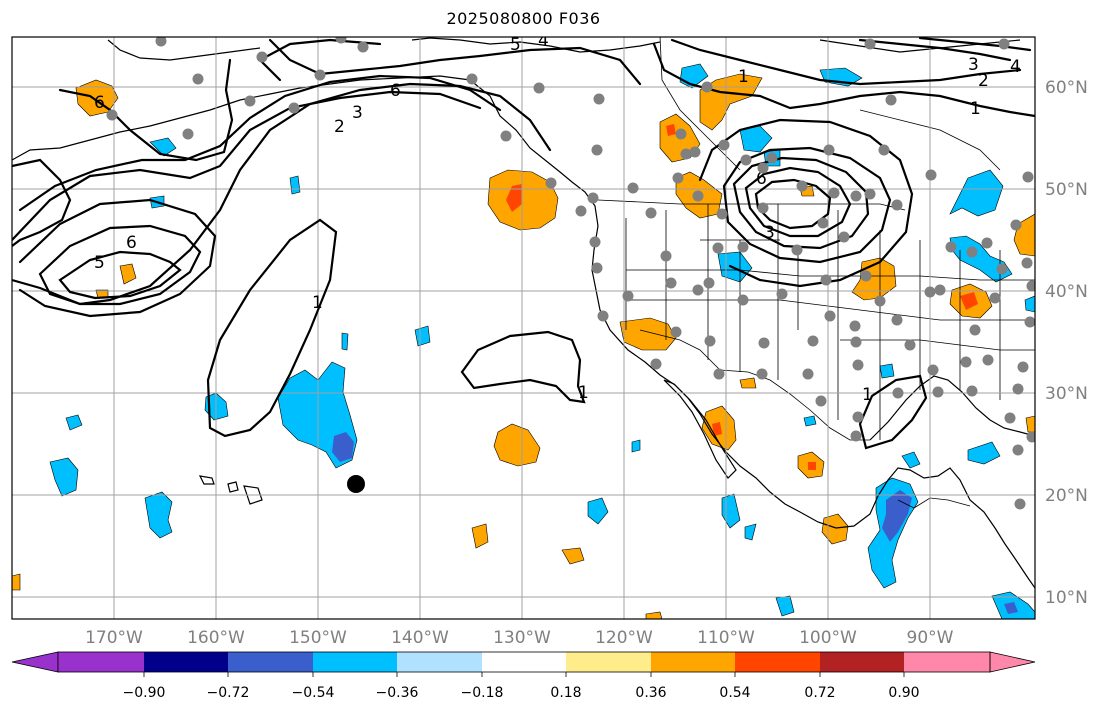 This screenshot has height=712, width=1105. I want to click on storm-marker, so click(356, 484).